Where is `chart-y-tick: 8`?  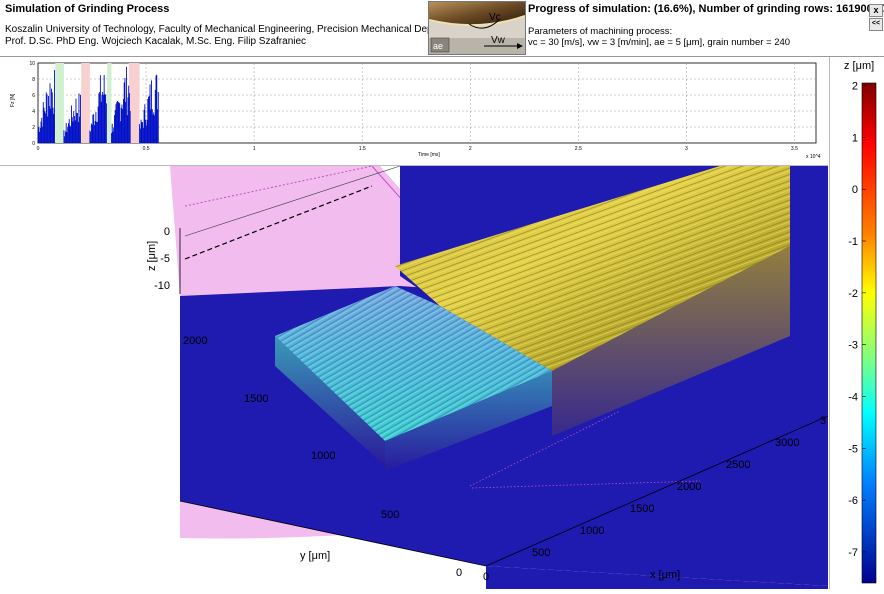
chart-y-tick: 8 is located at coordinates (33, 80).